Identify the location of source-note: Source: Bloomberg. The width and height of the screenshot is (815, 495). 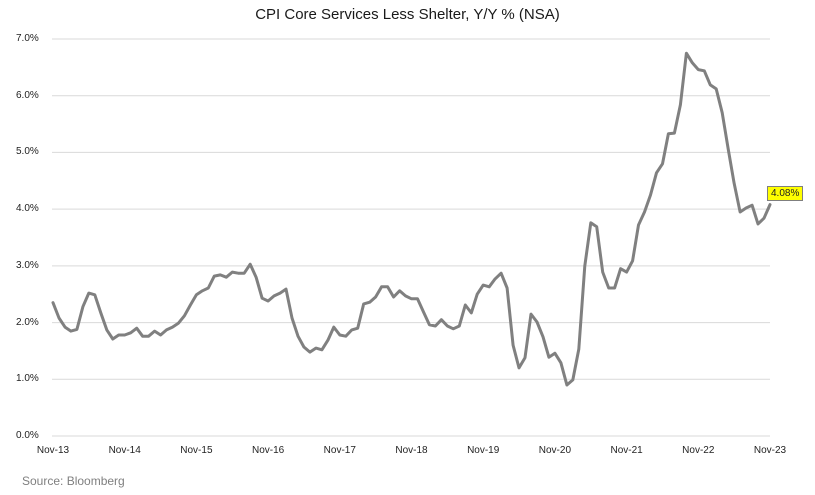
(73, 481).